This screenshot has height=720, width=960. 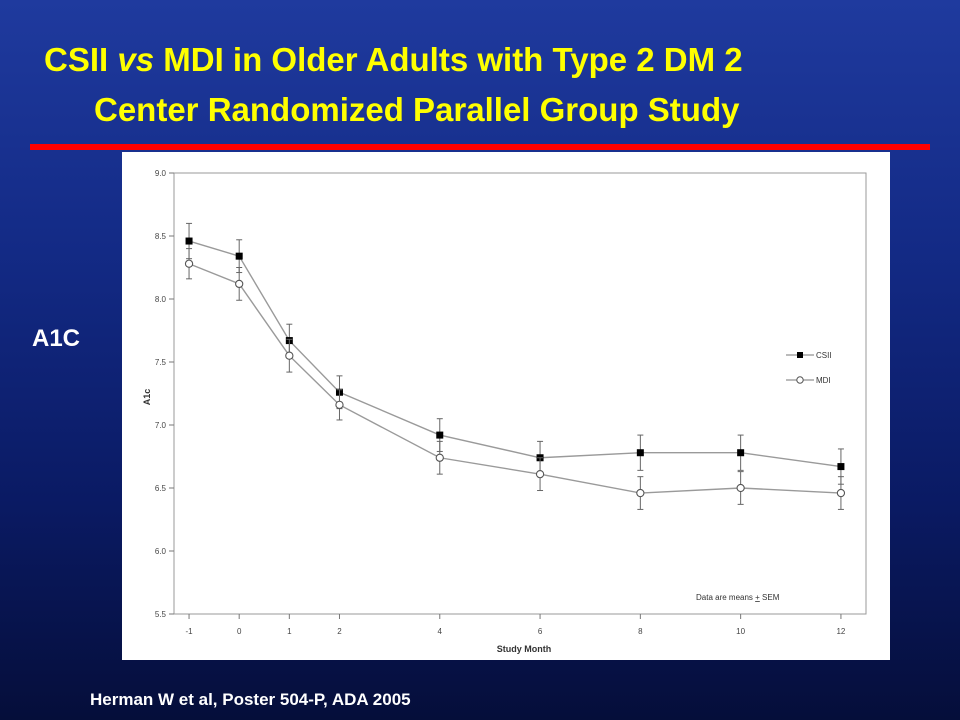 I want to click on x-tick-label: 0, so click(x=239, y=631).